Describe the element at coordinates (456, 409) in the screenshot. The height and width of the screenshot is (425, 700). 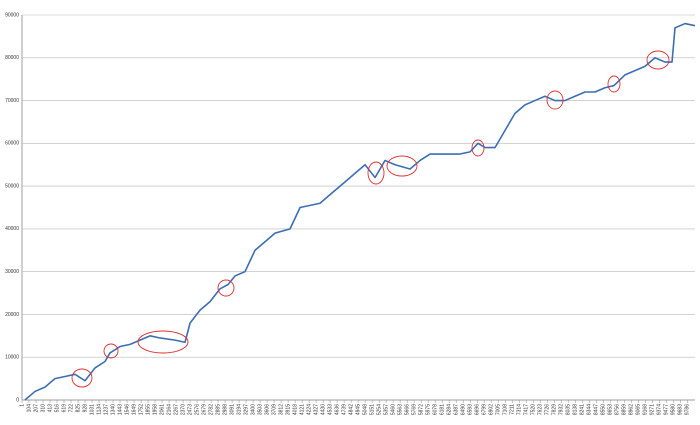
I see `x-tick-label: 6387` at that location.